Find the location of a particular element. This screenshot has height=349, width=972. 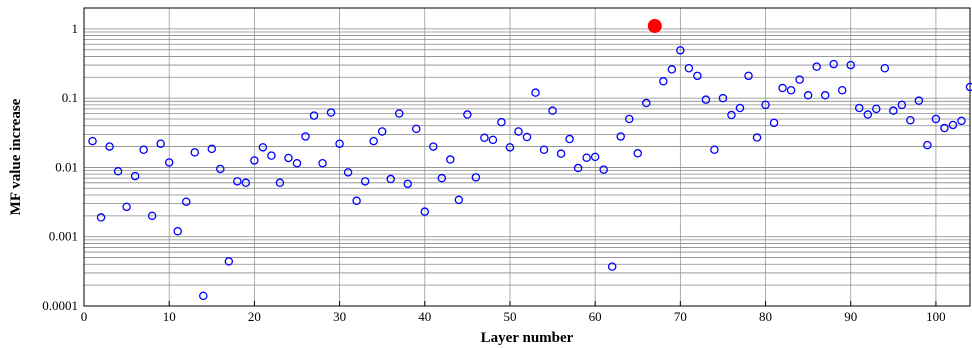

x-tick-label: 0 is located at coordinates (84, 316).